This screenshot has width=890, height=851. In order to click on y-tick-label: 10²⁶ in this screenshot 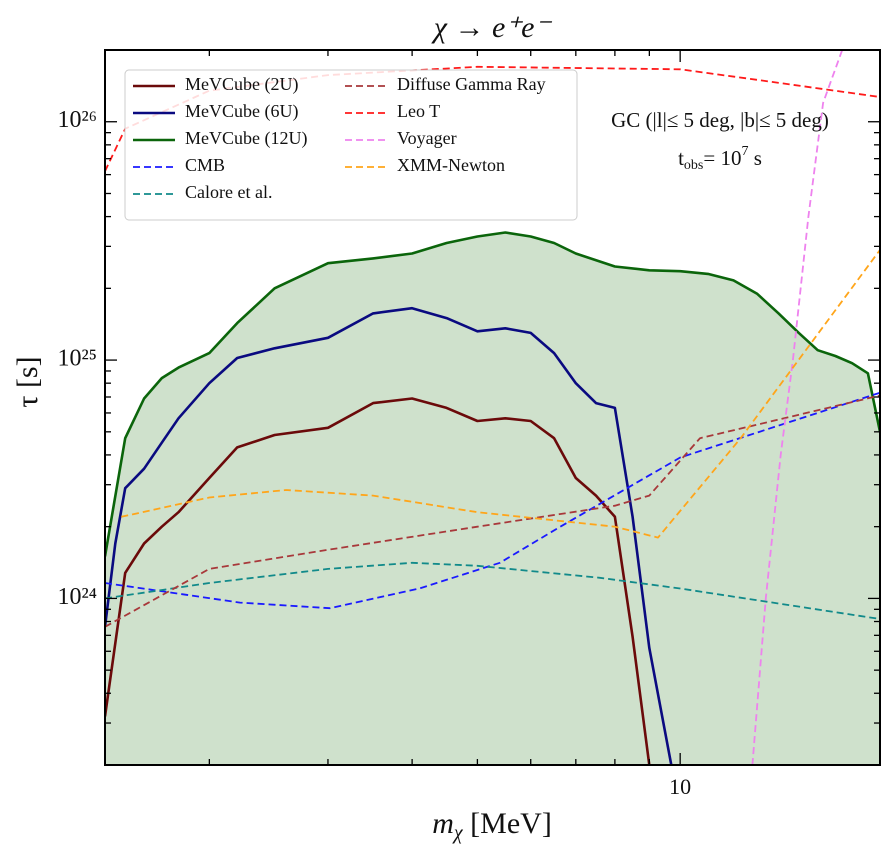, I will do `click(77, 120)`.